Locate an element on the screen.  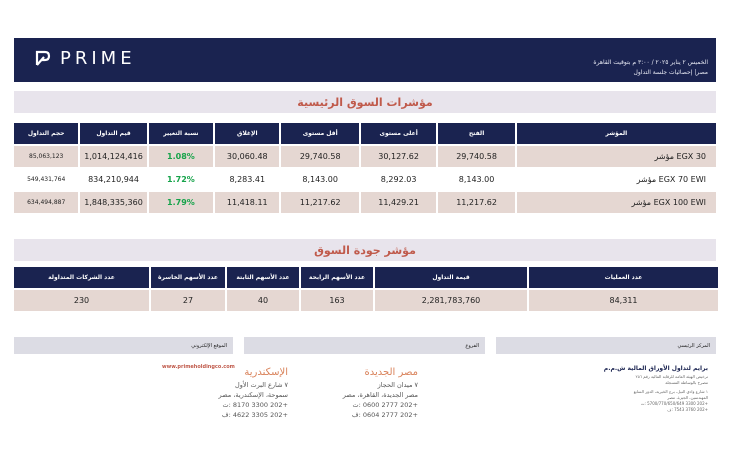
branch-city: مصر الجديدة is located at coordinates (391, 372).